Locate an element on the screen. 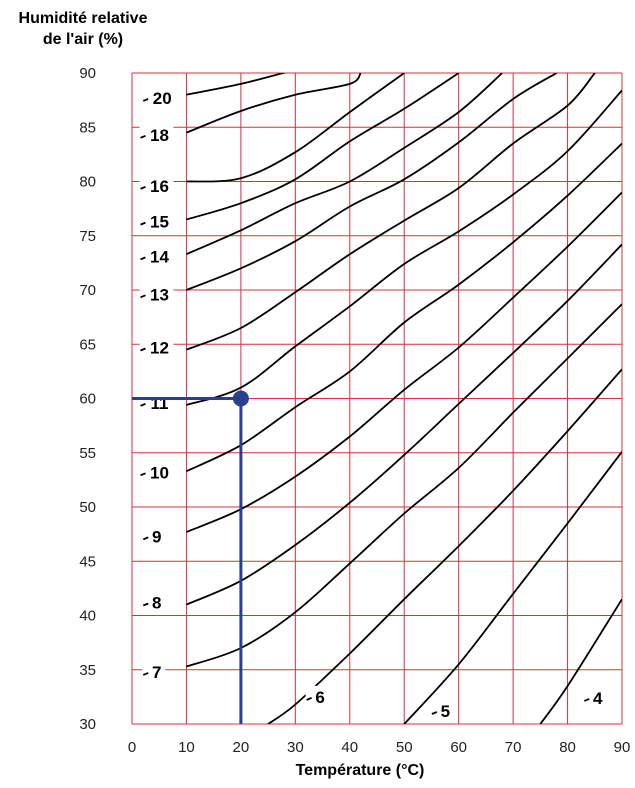 This screenshot has height=788, width=635. curve-label-7: 7 is located at coordinates (156, 672).